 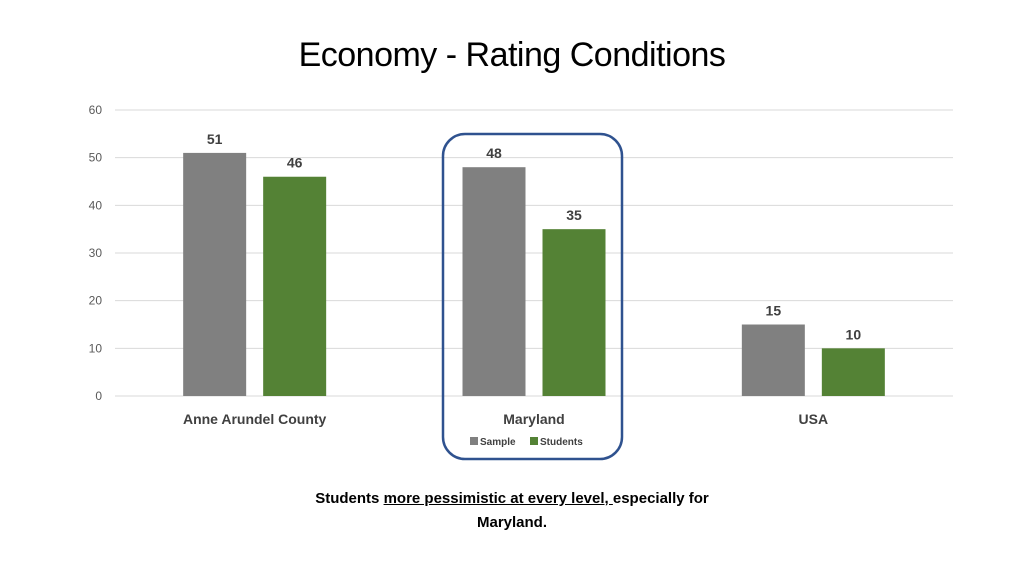 I want to click on y-tick-label: 30, so click(x=96, y=253).